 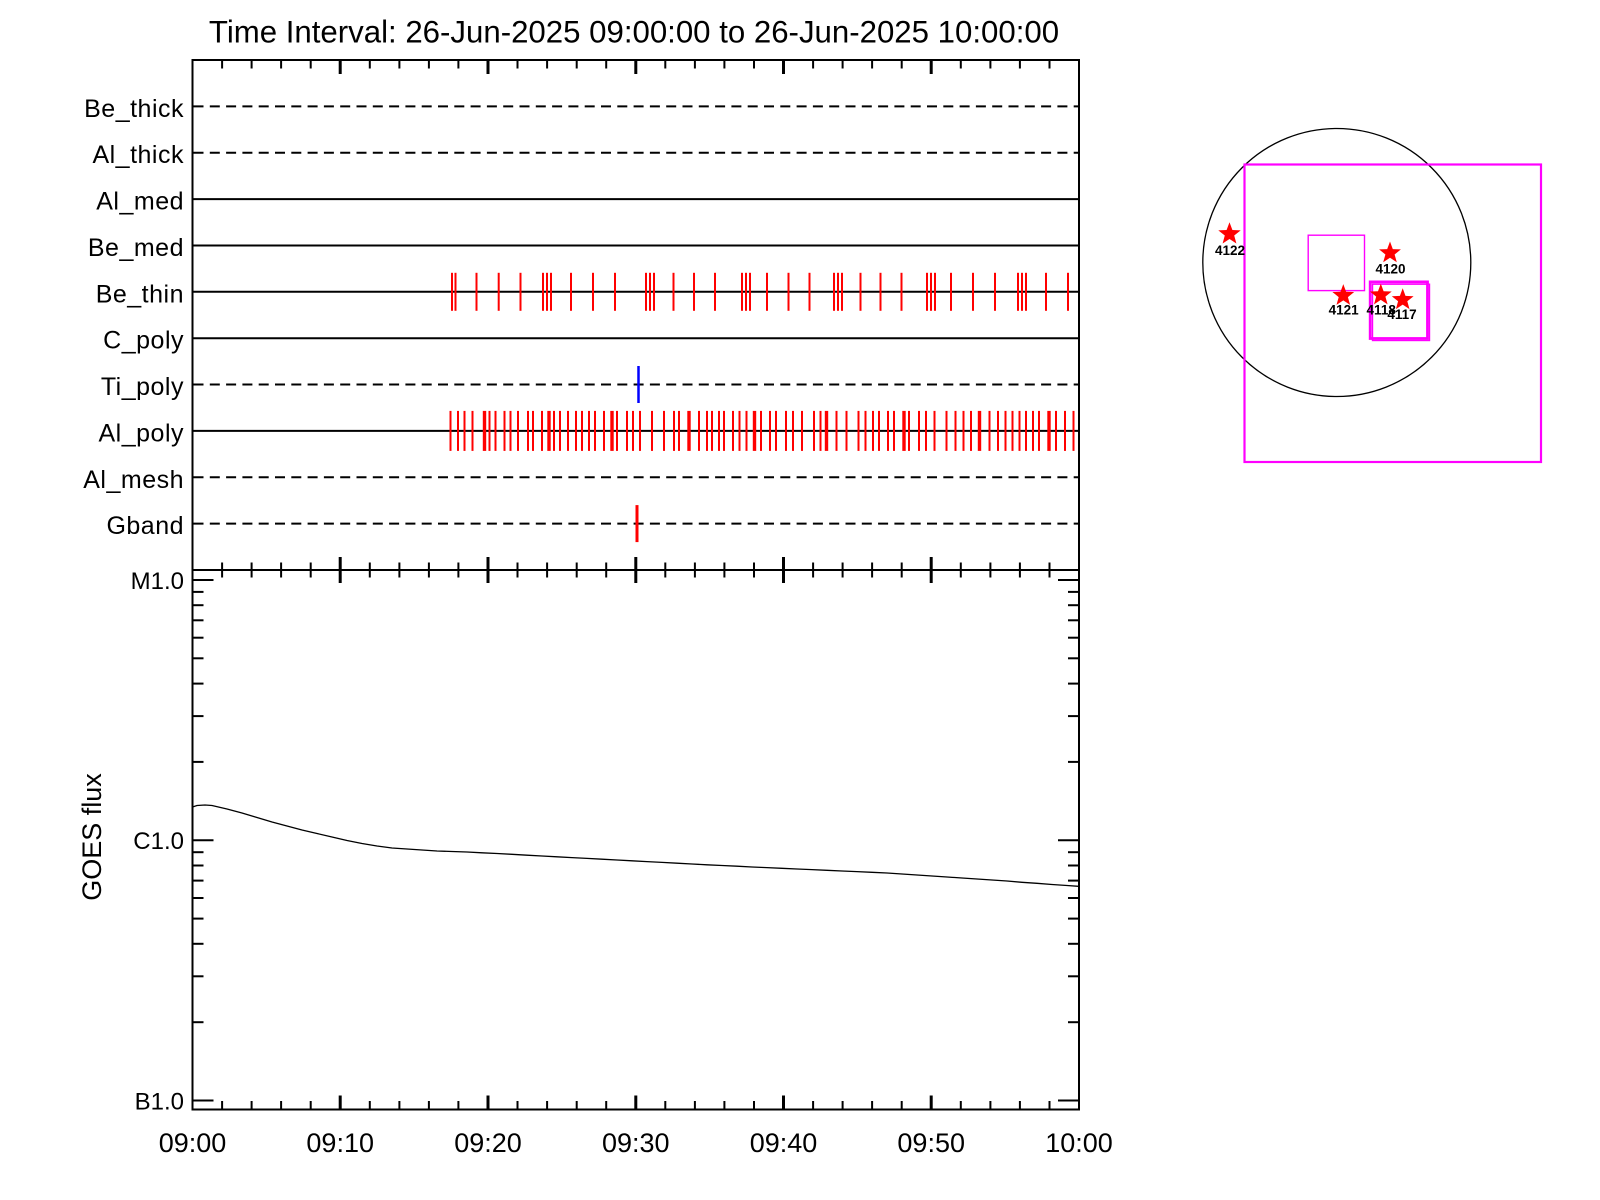 What do you see at coordinates (138, 155) in the screenshot?
I see `svg-text: Al_thick` at bounding box center [138, 155].